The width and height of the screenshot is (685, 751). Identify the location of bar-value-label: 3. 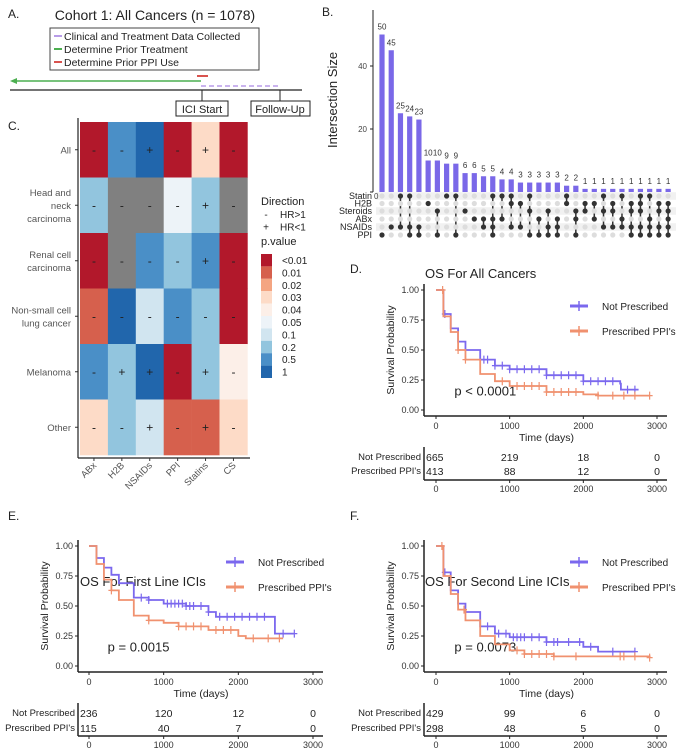
(529, 175).